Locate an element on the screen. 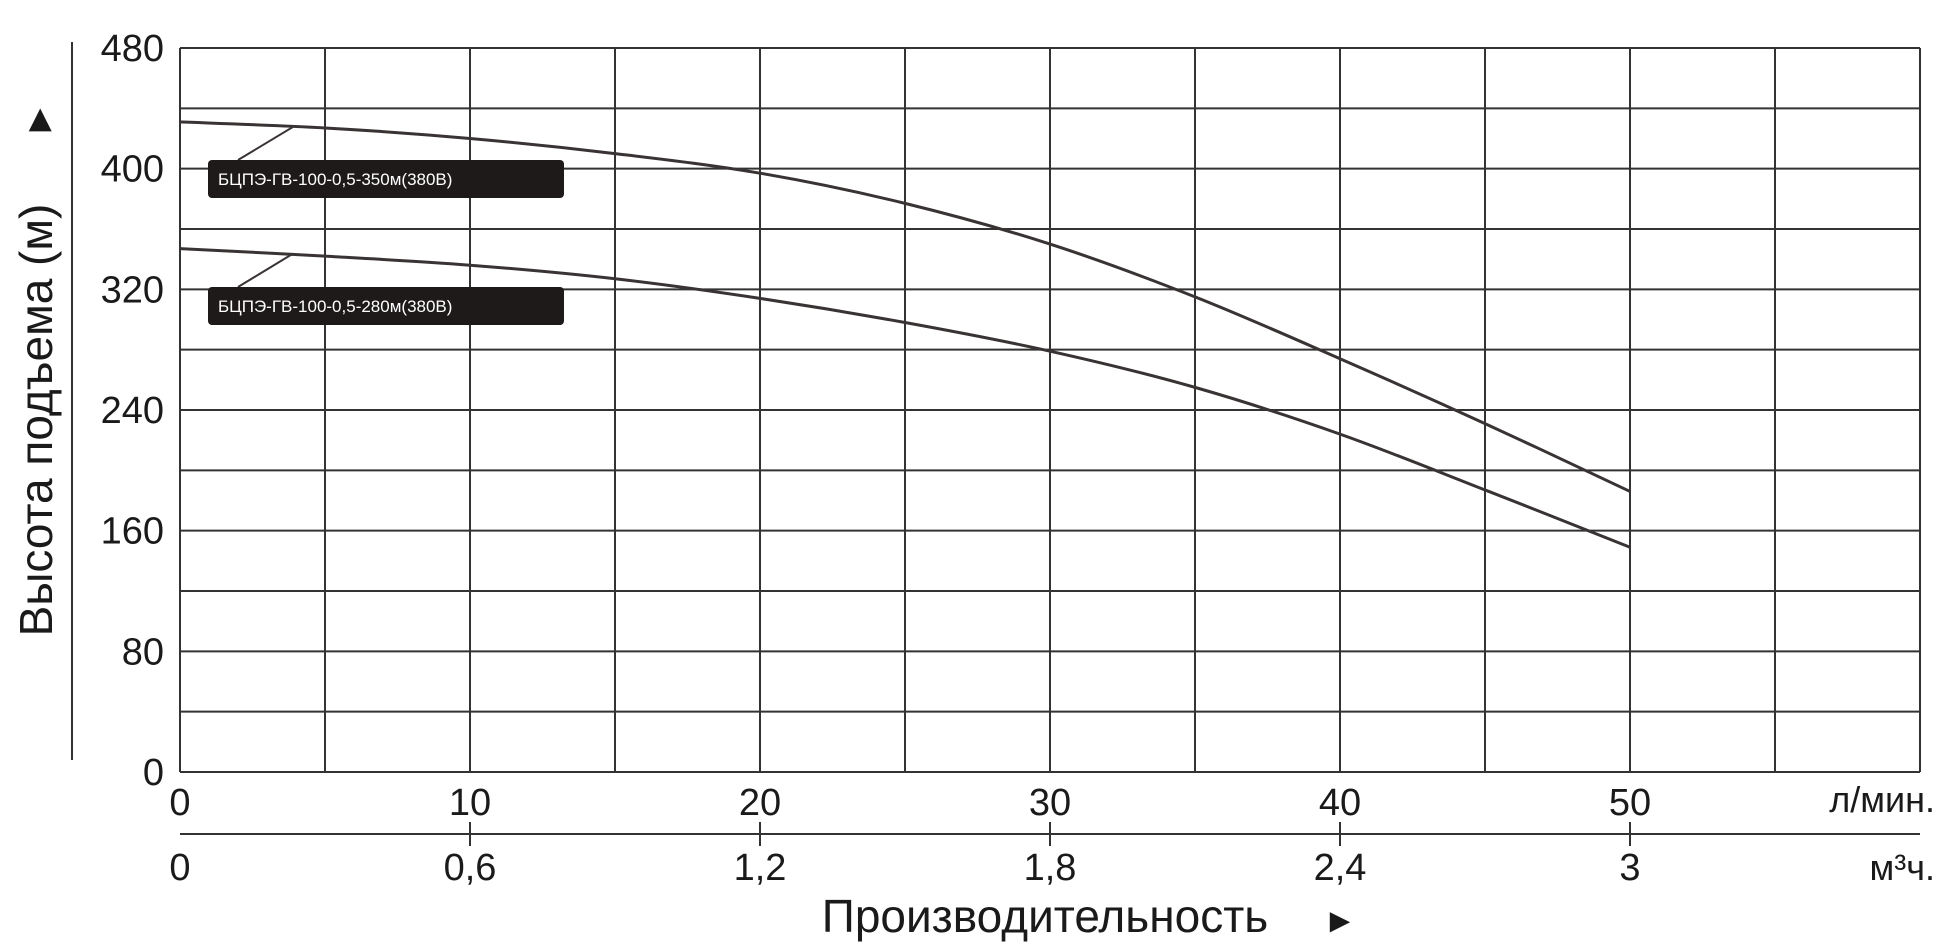 The width and height of the screenshot is (1951, 950). series-label-text: БЦПЭ-ГВ-100-0,5-280м(380В) is located at coordinates (335, 306).